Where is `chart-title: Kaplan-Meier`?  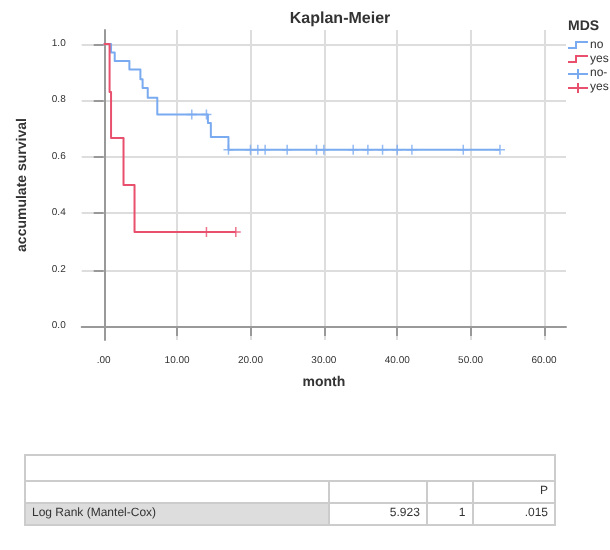
chart-title: Kaplan-Meier is located at coordinates (340, 18).